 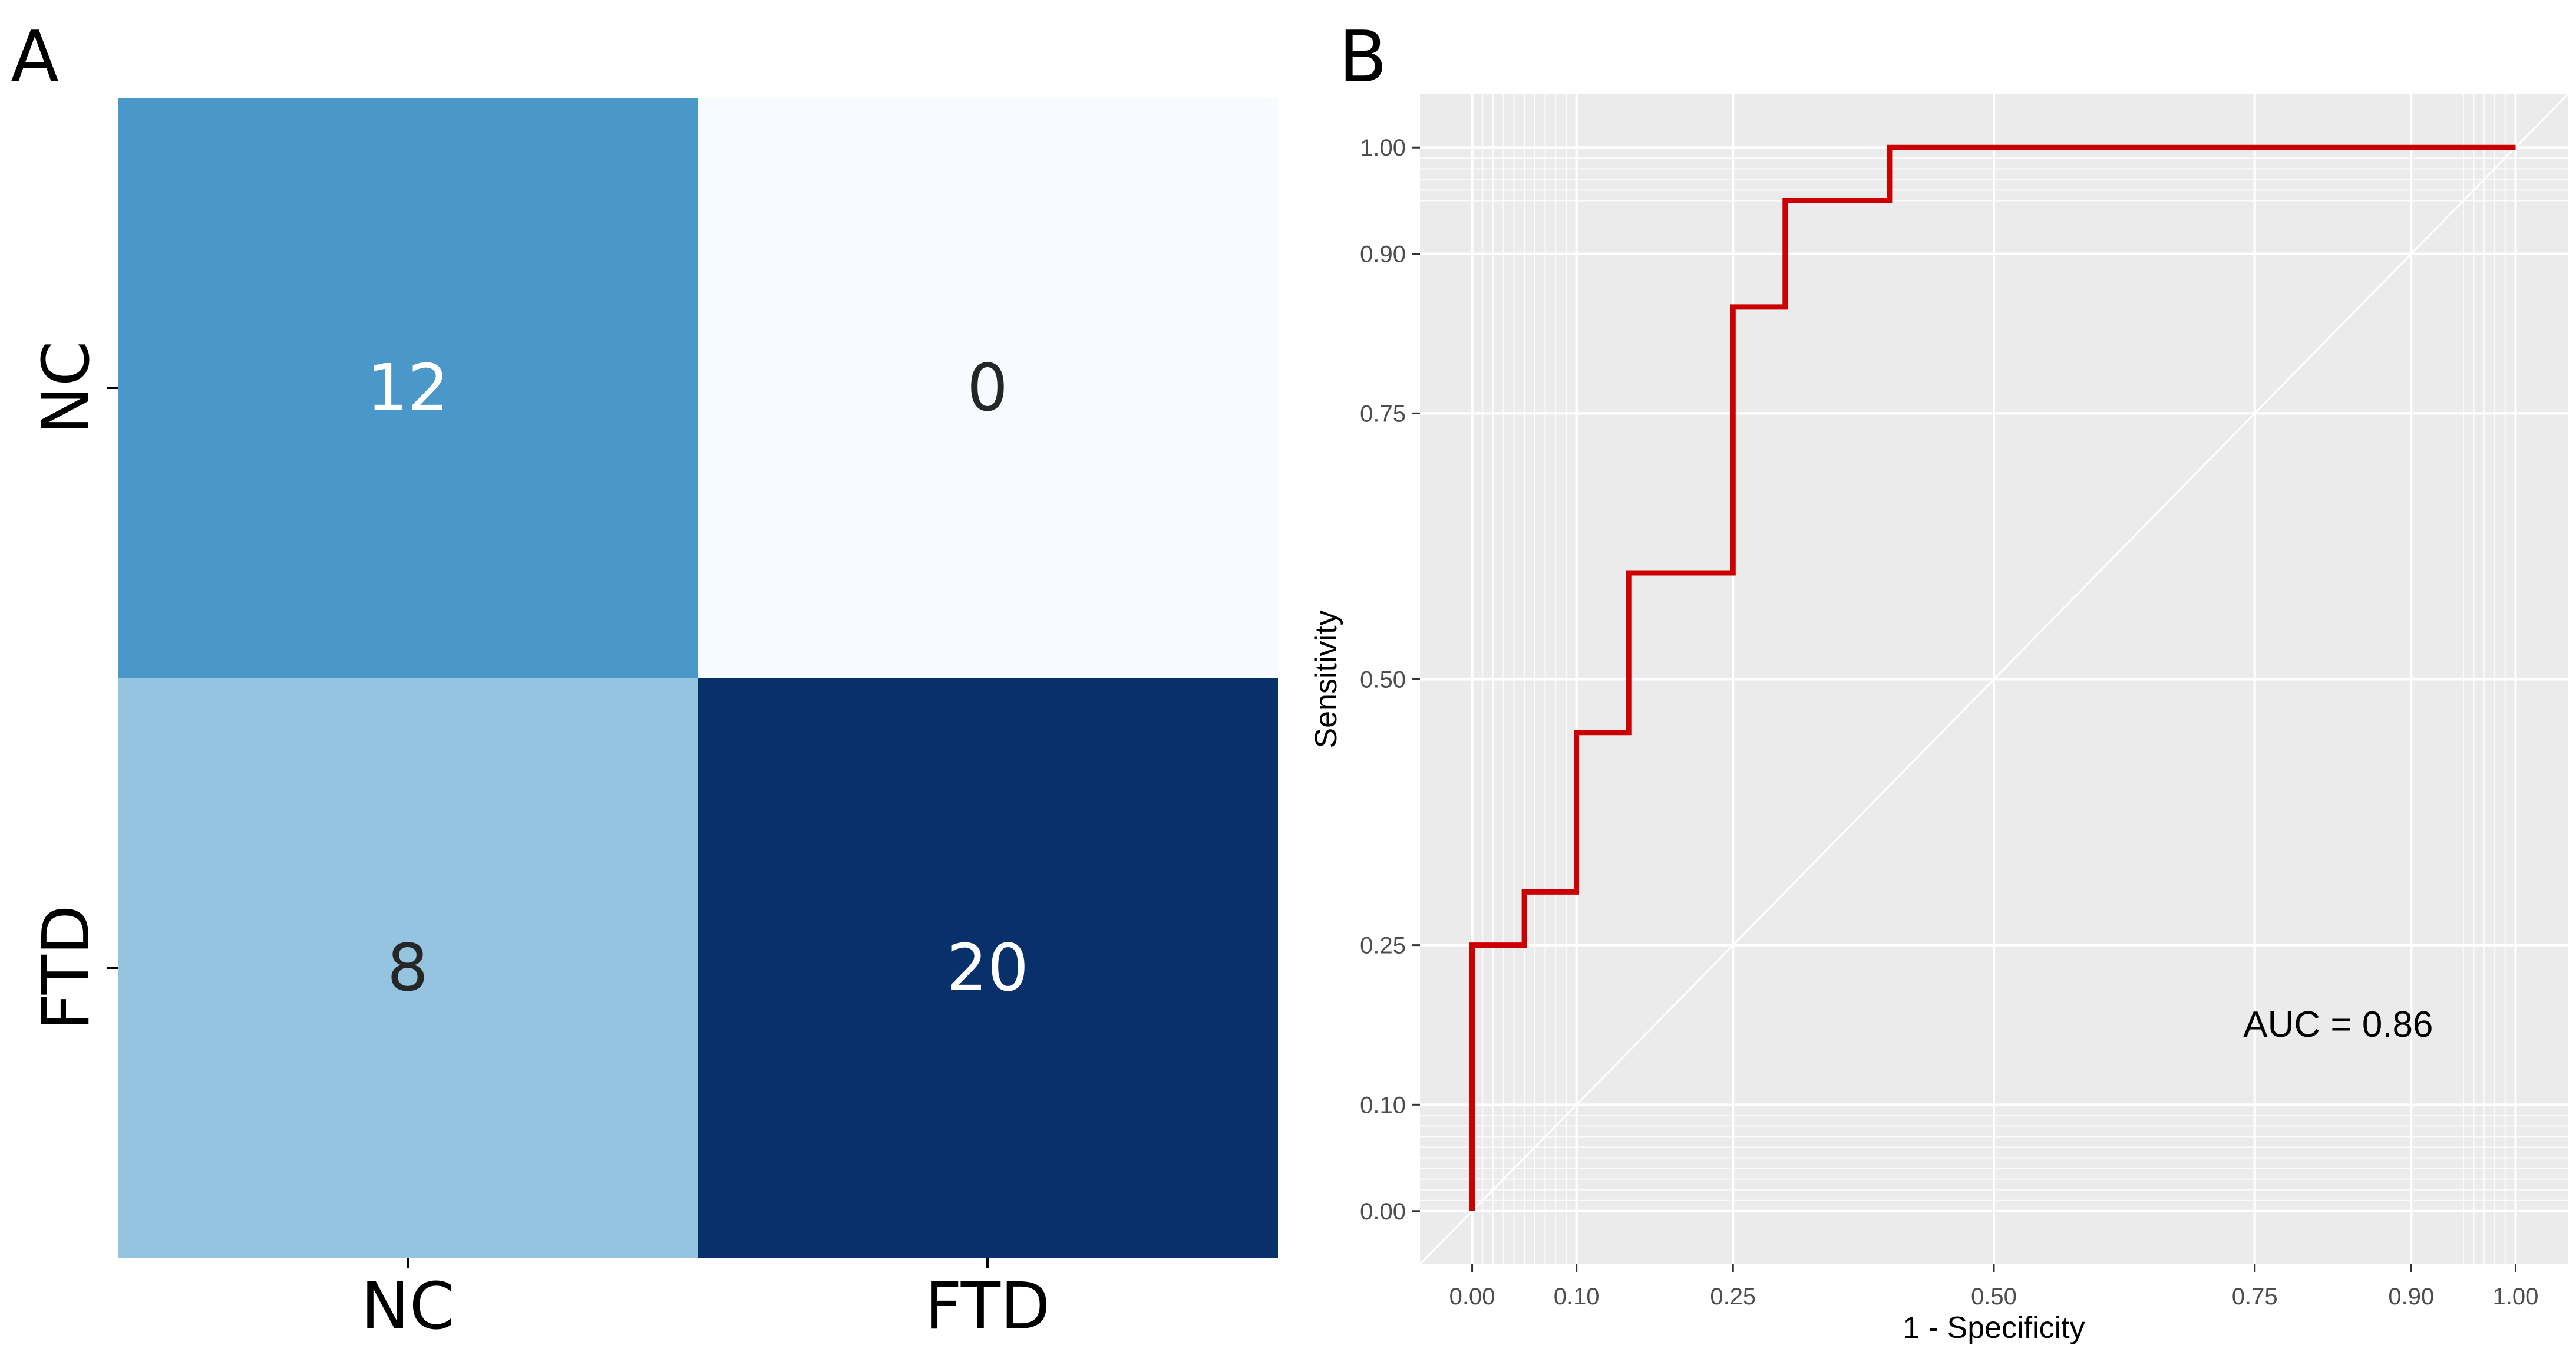 I want to click on x-axis-tick-label: 1.00, so click(x=2516, y=1297).